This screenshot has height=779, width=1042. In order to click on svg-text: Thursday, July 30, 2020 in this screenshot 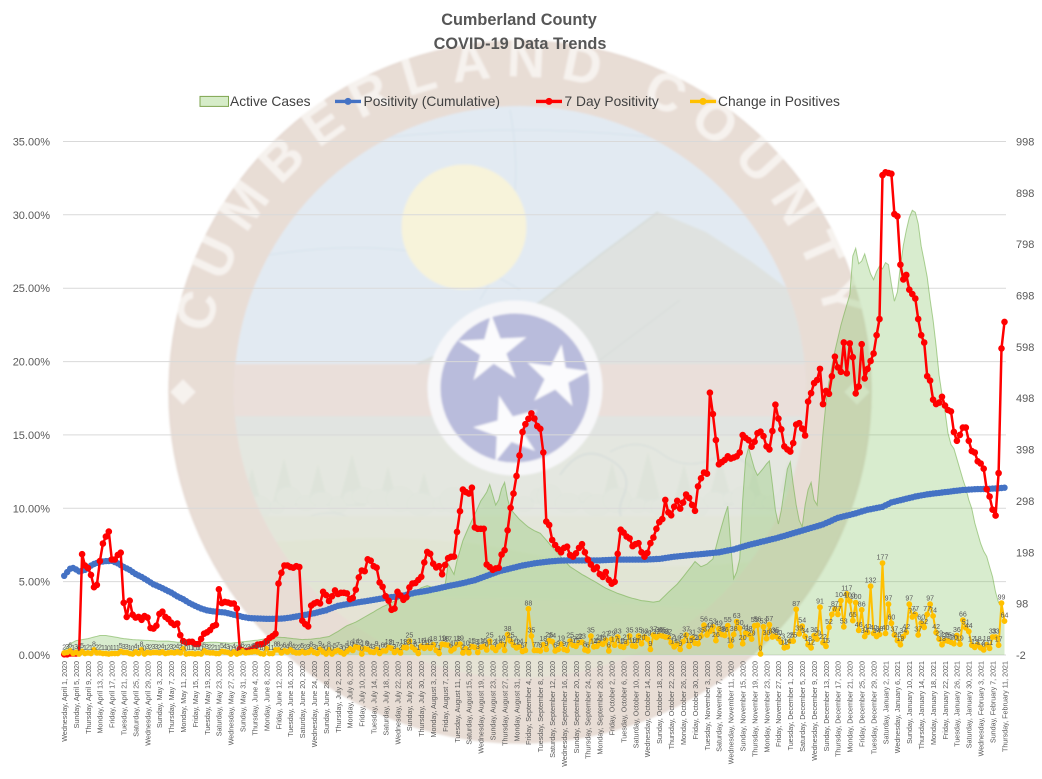, I will do `click(422, 699)`.